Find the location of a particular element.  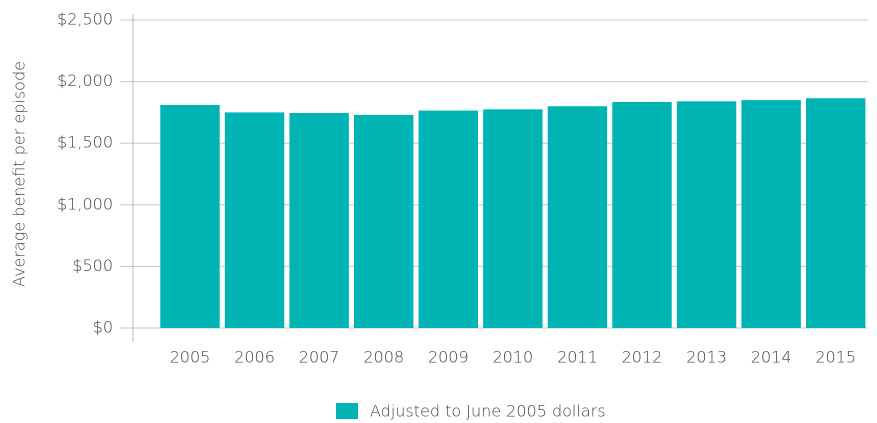

x-tick-label: 2009 is located at coordinates (448, 357).